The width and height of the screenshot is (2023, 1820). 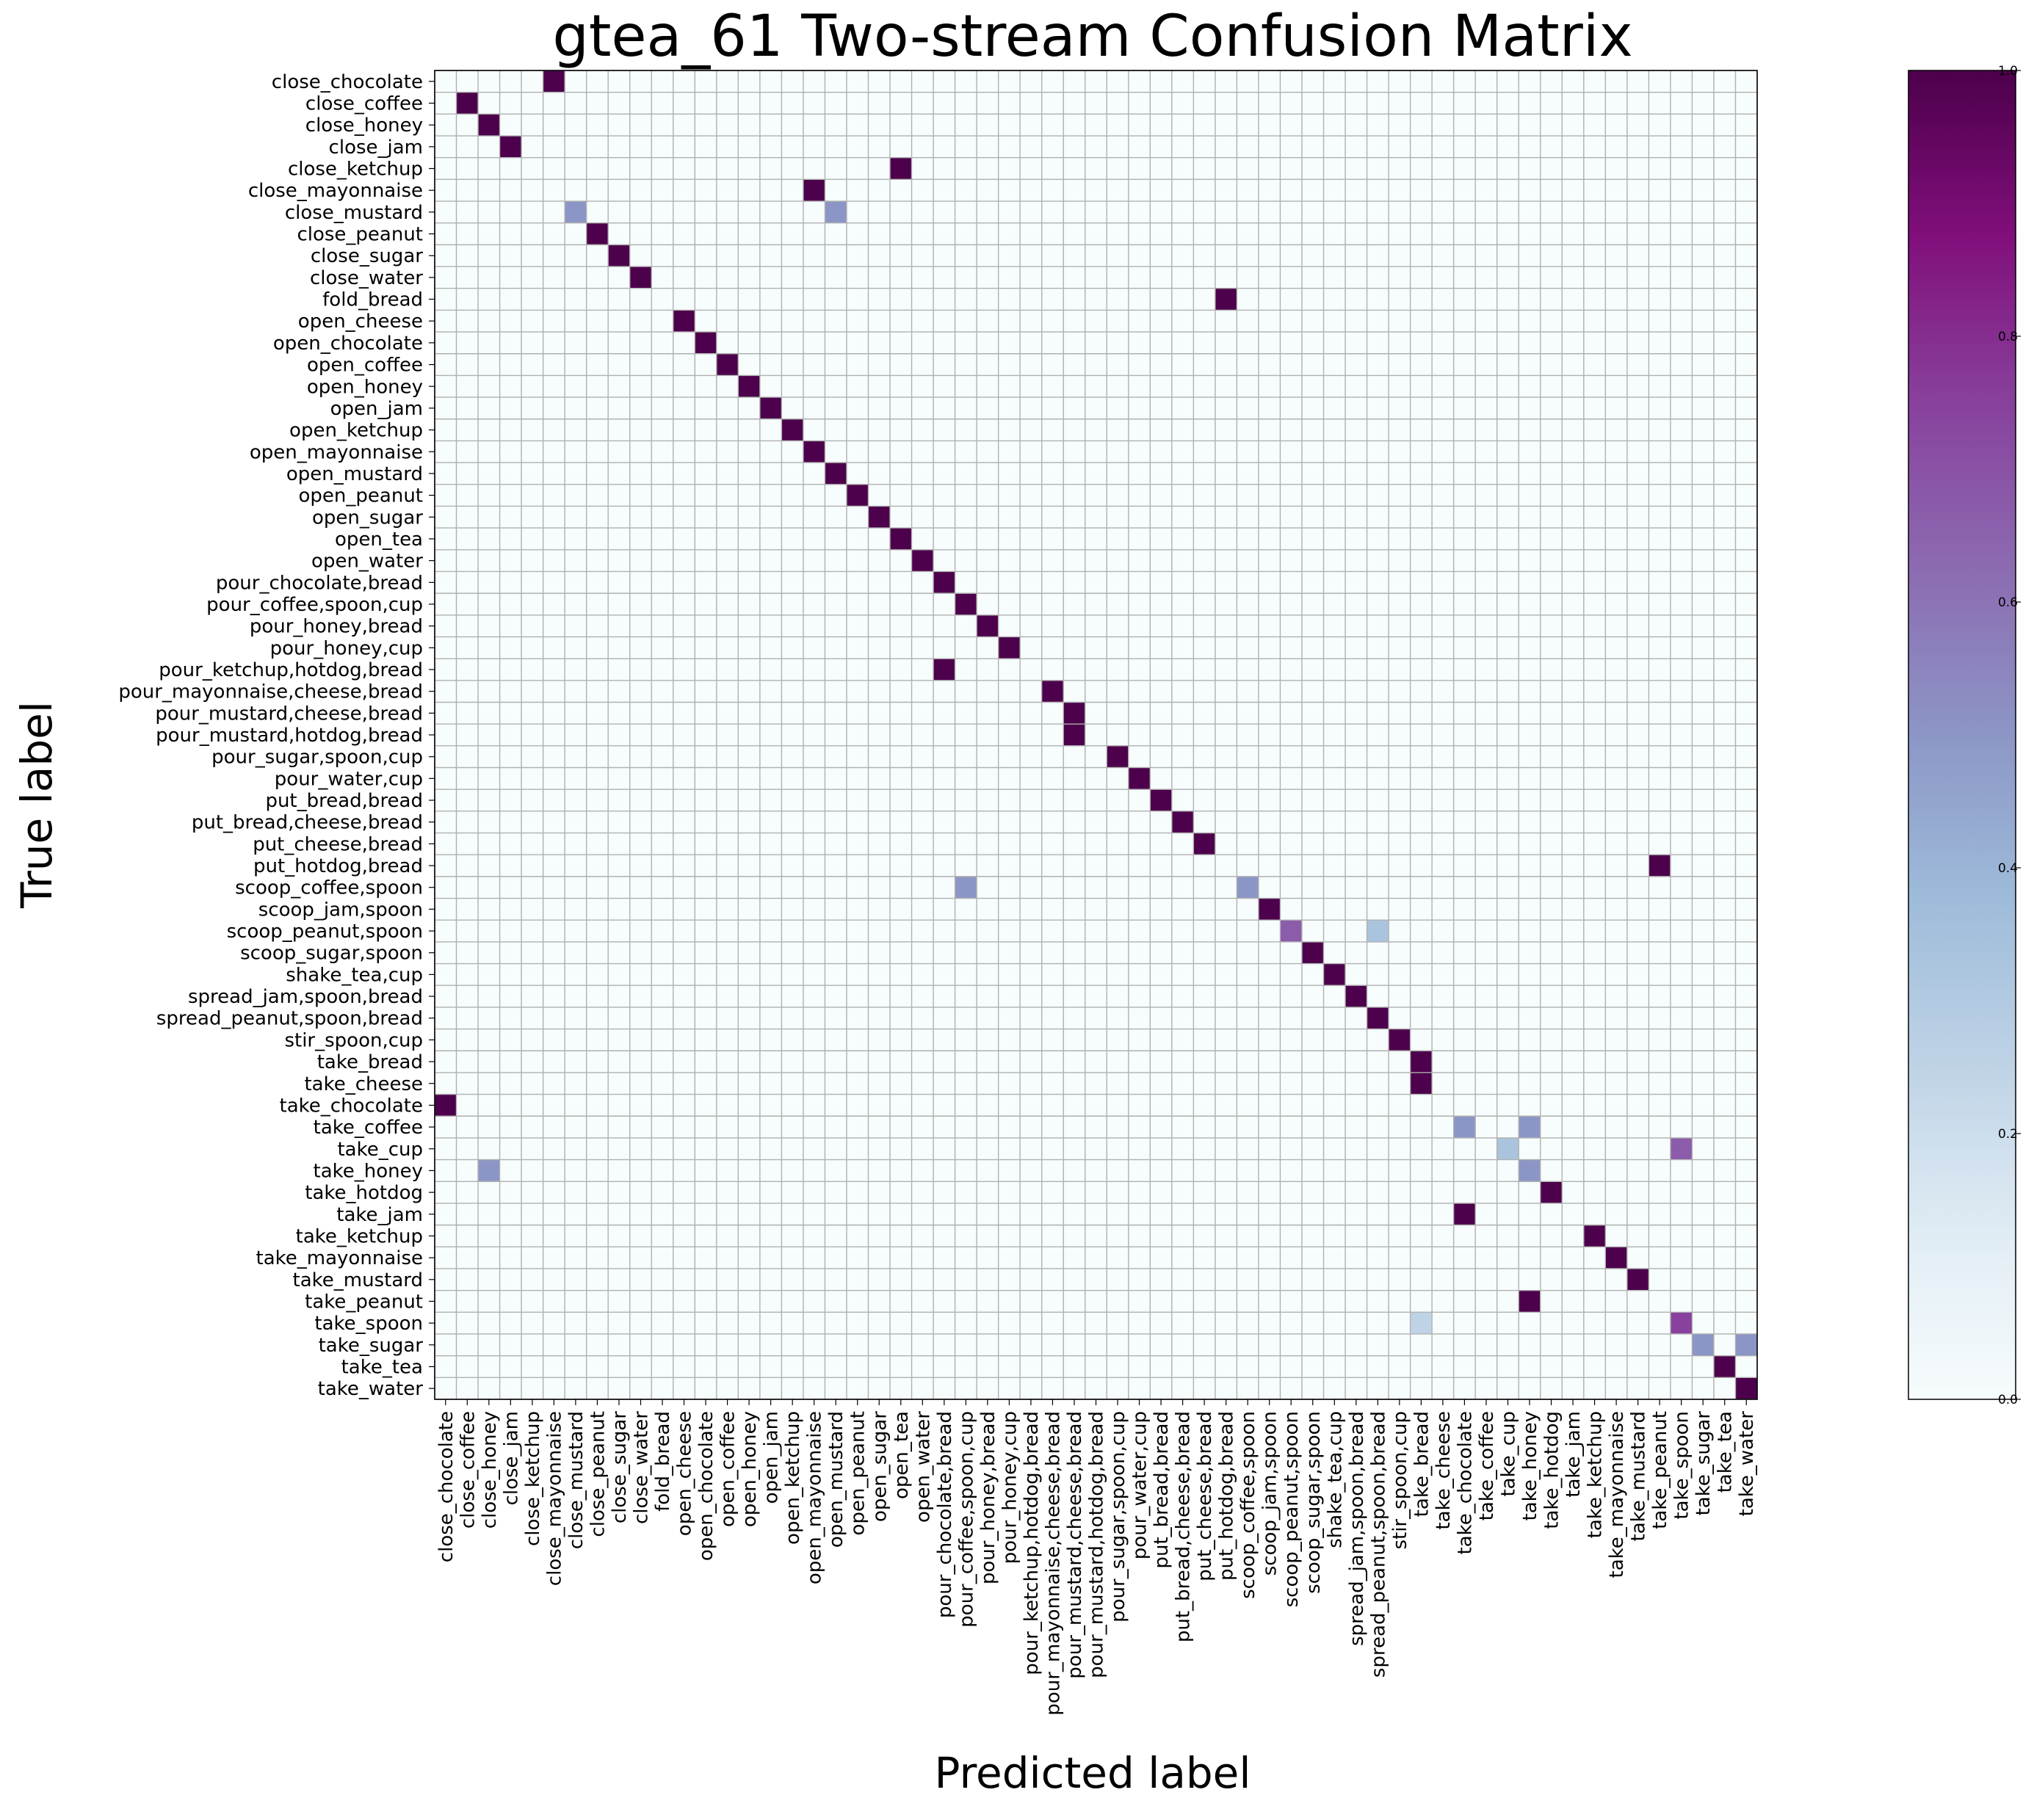 I want to click on x-tick-label: close_mayonnaise, so click(x=554, y=1499).